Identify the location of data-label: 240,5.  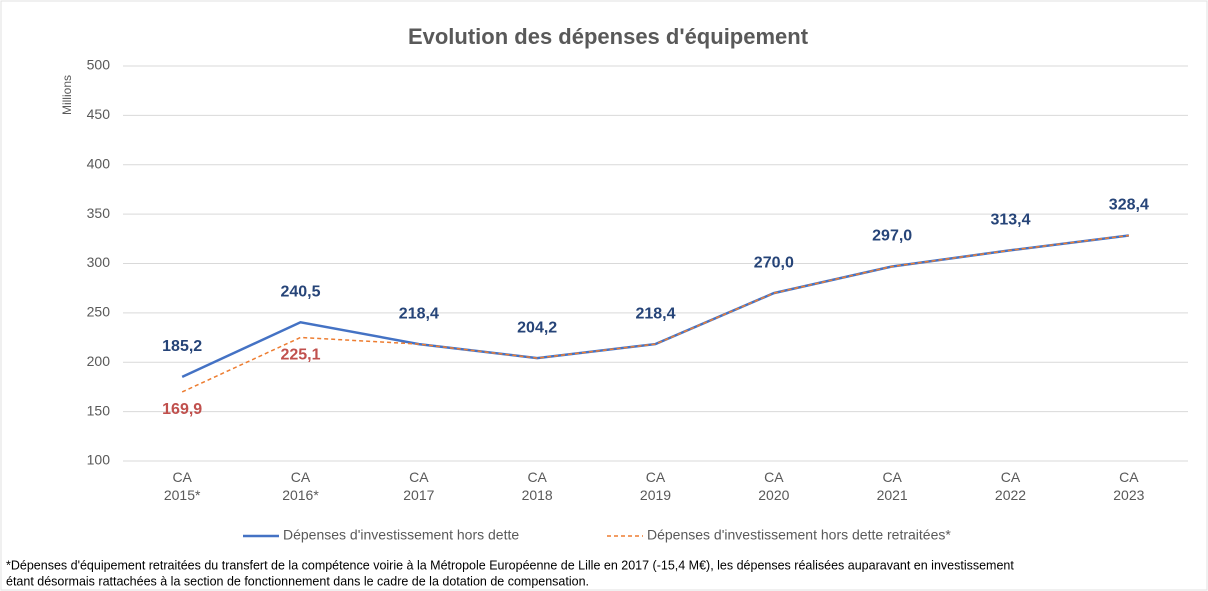
(300, 291).